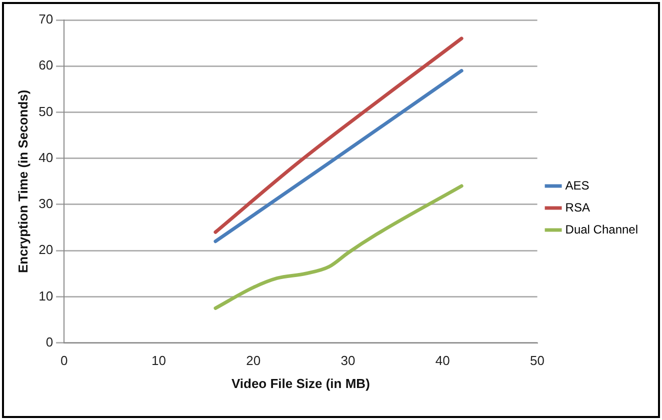  I want to click on y-tick-label: 60, so click(46, 65).